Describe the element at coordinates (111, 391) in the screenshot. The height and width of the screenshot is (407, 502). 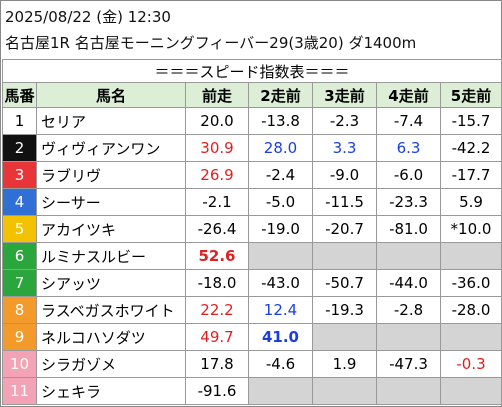
I see `horse-name: シェキラ` at that location.